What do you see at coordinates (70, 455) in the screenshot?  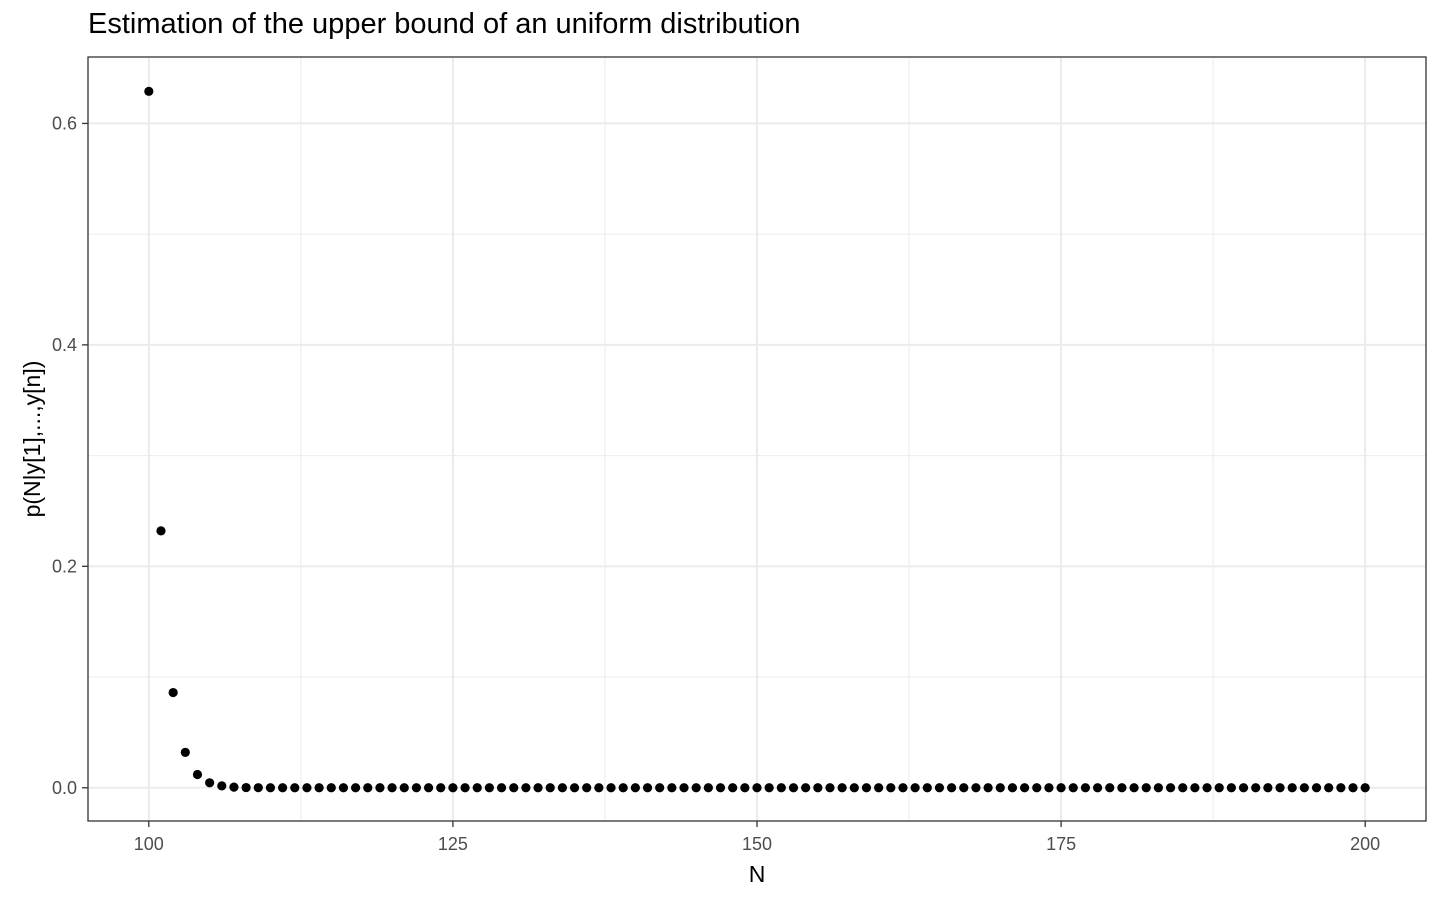 I see `y-axis: 0.0 0.2 0.4 0.6` at bounding box center [70, 455].